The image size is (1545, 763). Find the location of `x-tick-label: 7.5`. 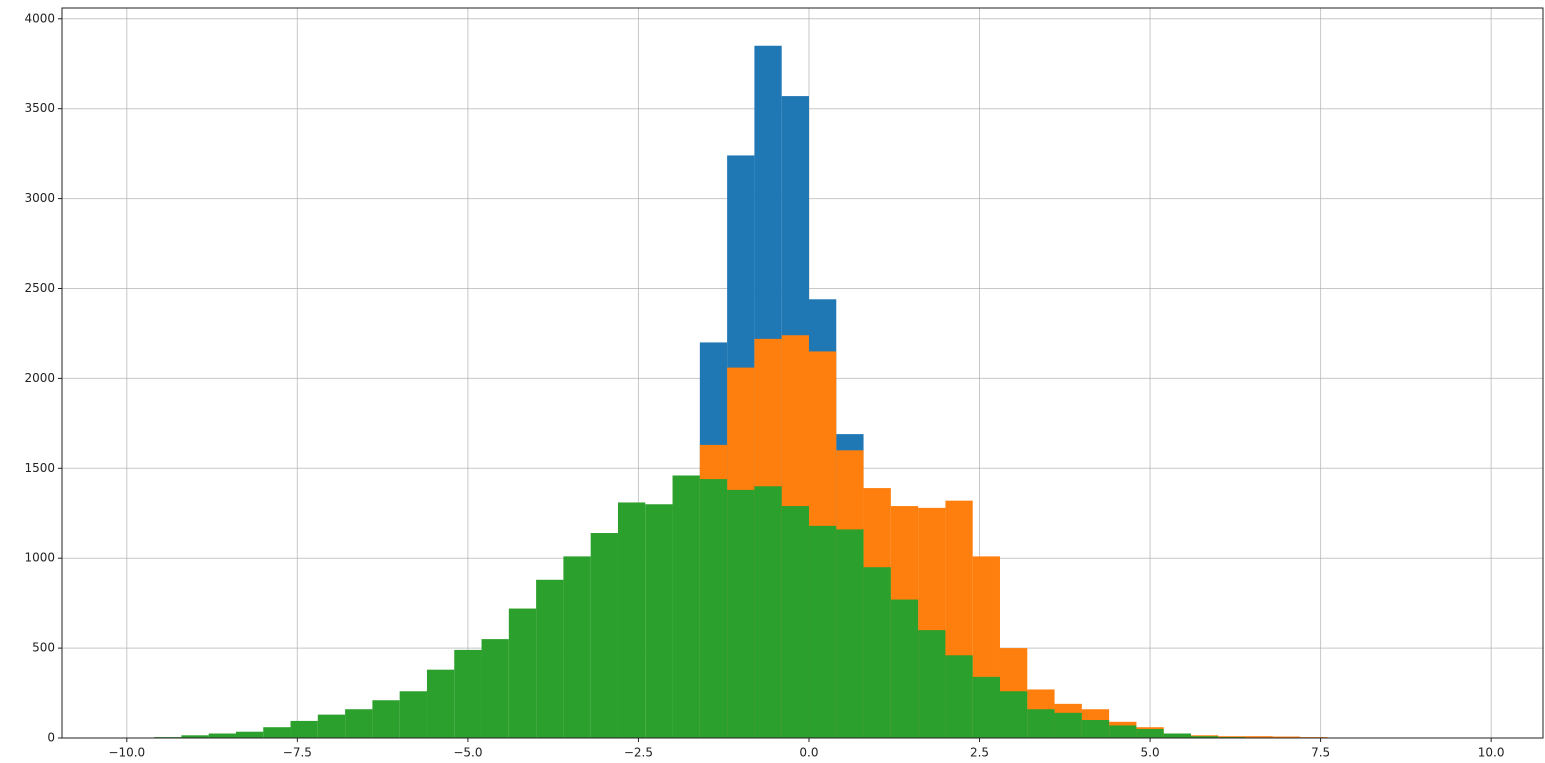

x-tick-label: 7.5 is located at coordinates (1320, 753).